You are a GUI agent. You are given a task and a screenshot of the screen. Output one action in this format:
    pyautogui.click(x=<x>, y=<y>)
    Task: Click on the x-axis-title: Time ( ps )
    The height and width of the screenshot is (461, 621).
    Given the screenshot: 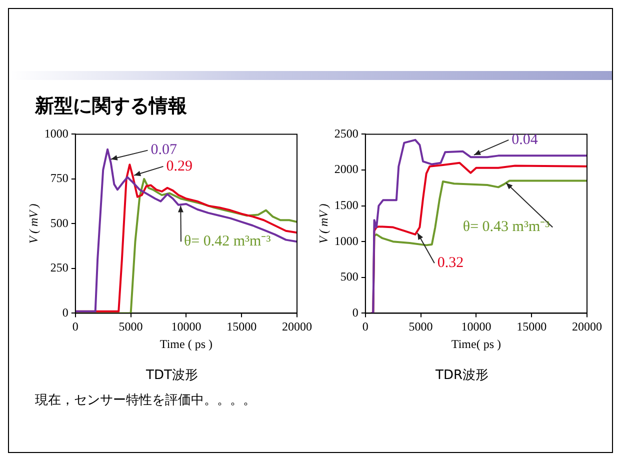 What is the action you would take?
    pyautogui.click(x=186, y=343)
    